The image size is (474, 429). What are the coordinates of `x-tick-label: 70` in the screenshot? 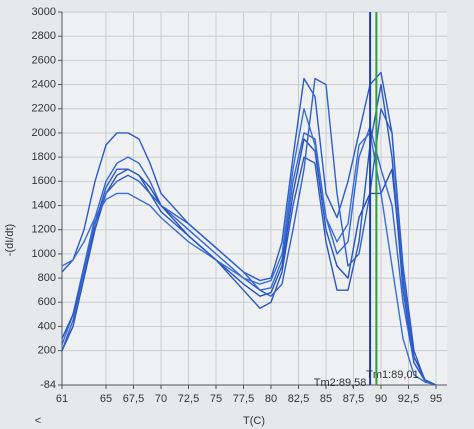 It's located at (161, 399).